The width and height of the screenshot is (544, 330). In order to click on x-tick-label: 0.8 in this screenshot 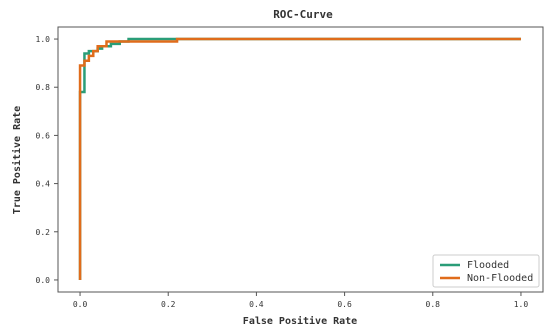, I will do `click(433, 304)`.